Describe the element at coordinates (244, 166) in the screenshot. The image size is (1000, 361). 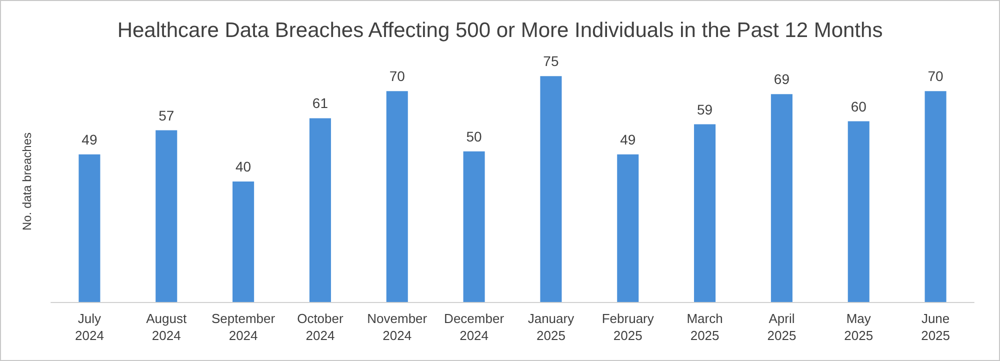
I see `data-label: 40` at that location.